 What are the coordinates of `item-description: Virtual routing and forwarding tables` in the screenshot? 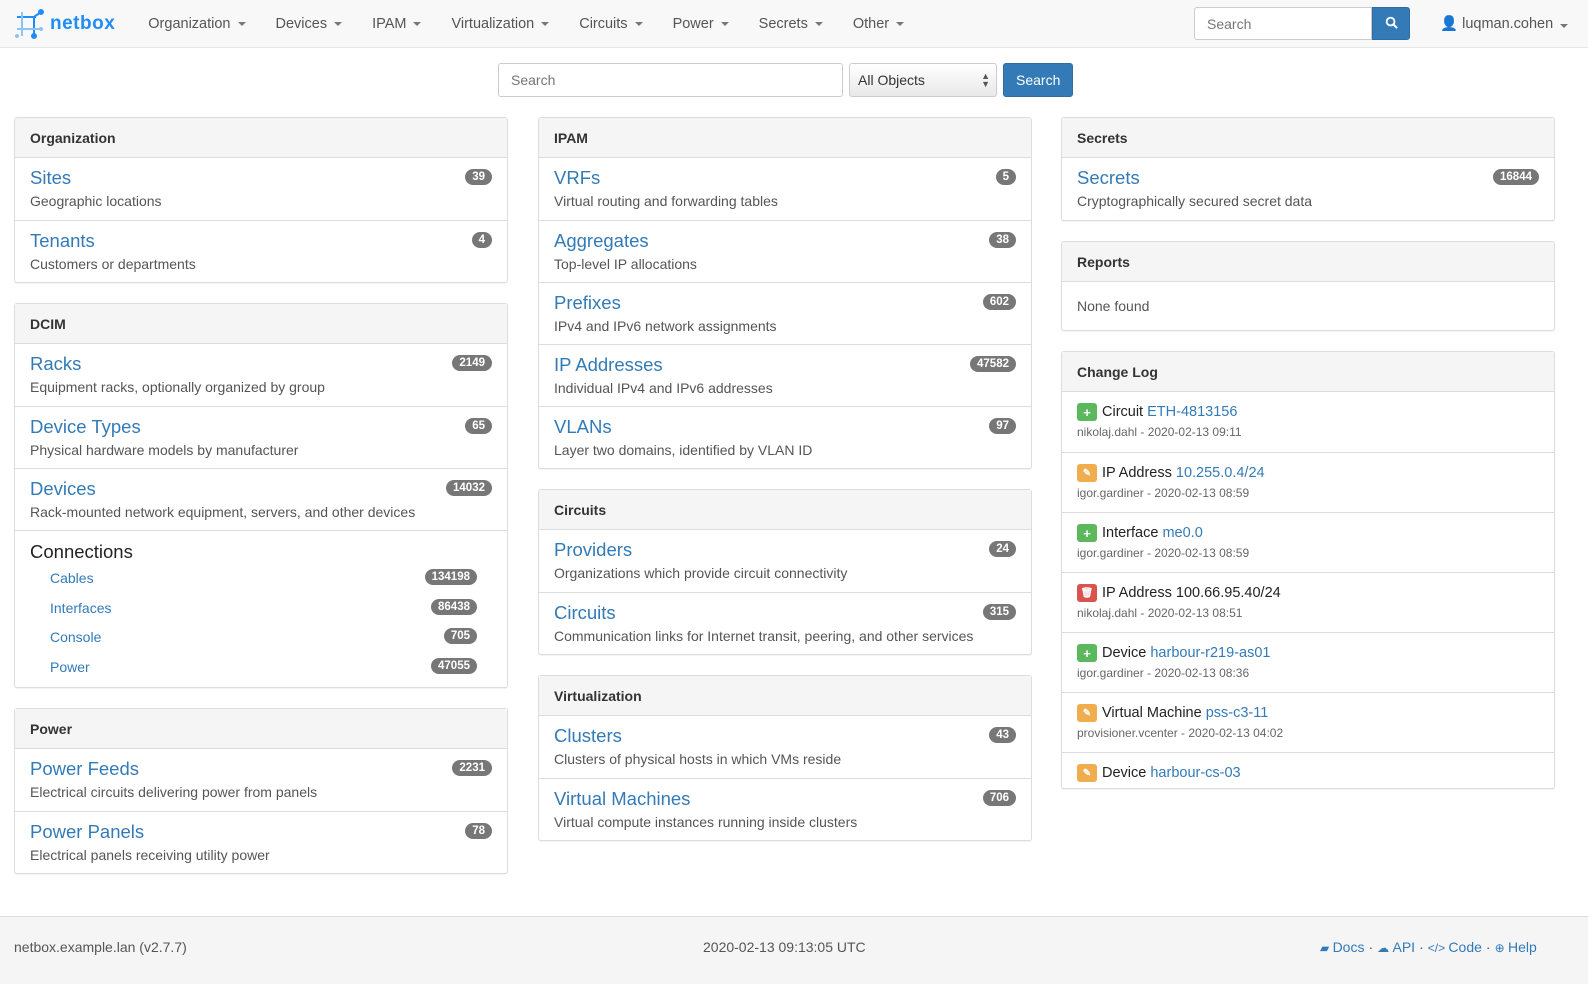 It's located at (666, 201).